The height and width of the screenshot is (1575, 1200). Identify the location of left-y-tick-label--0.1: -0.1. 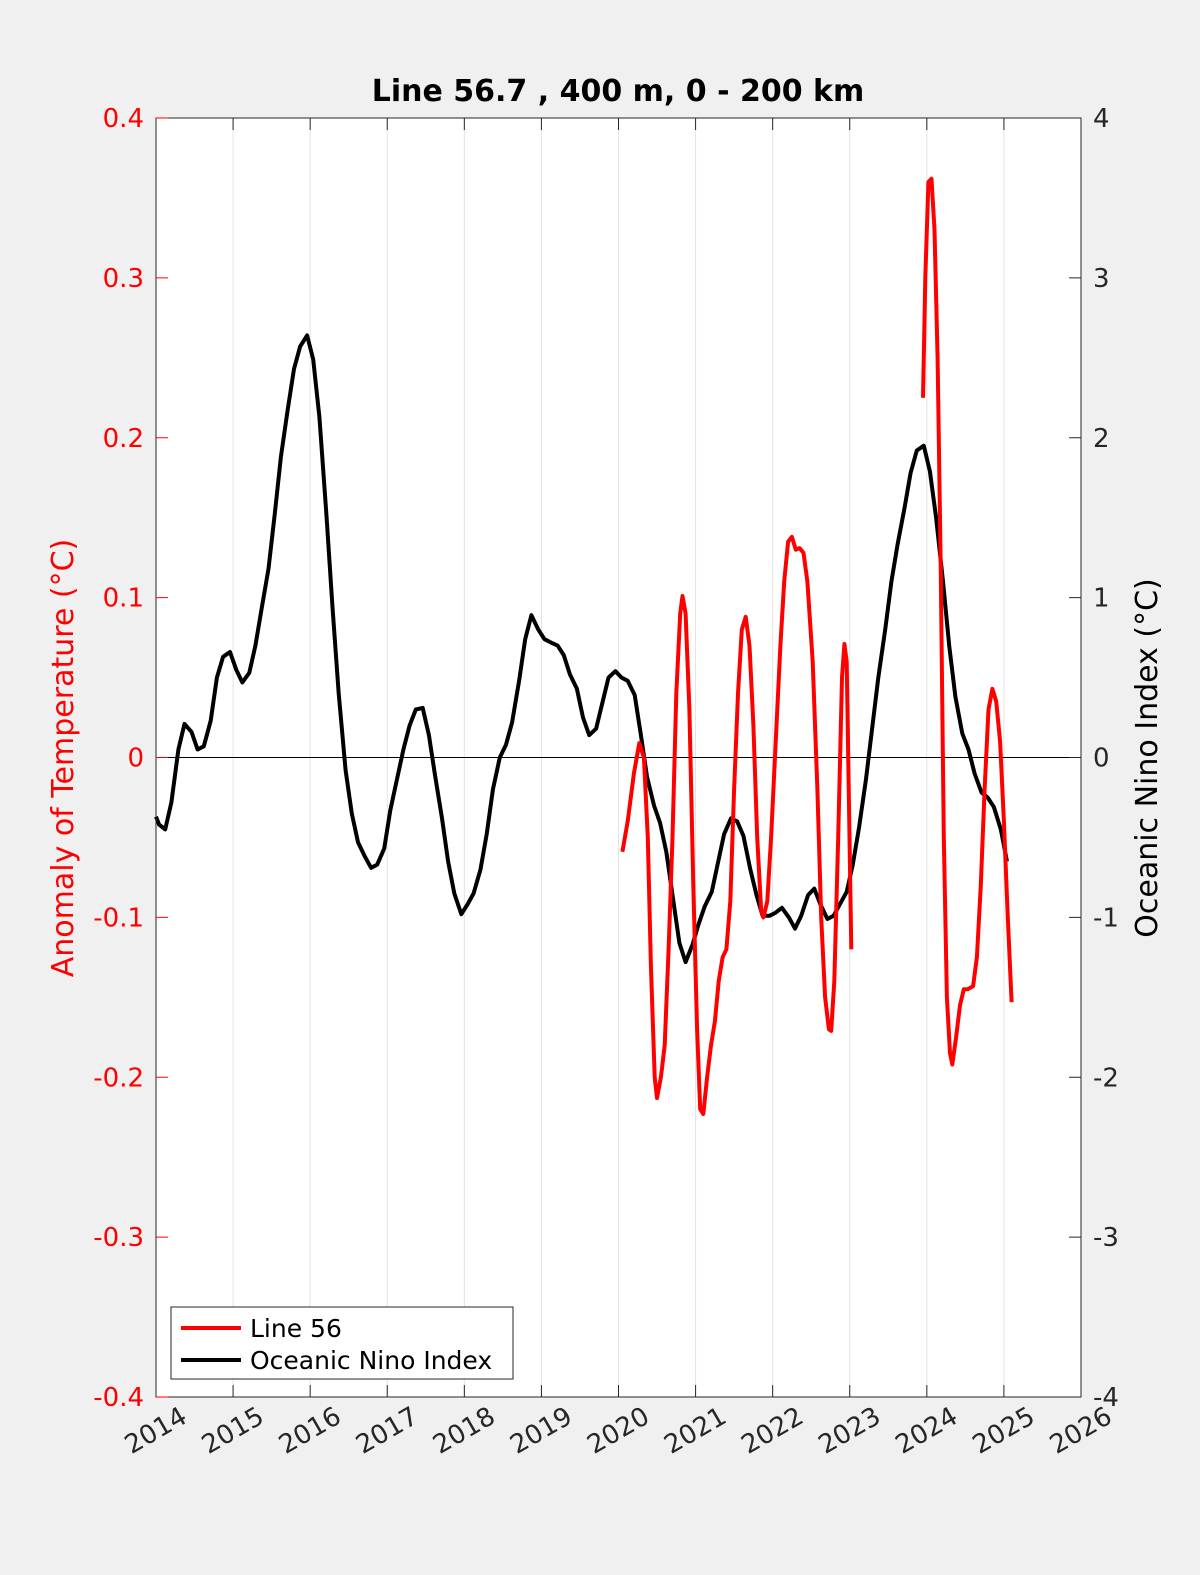
(118, 918).